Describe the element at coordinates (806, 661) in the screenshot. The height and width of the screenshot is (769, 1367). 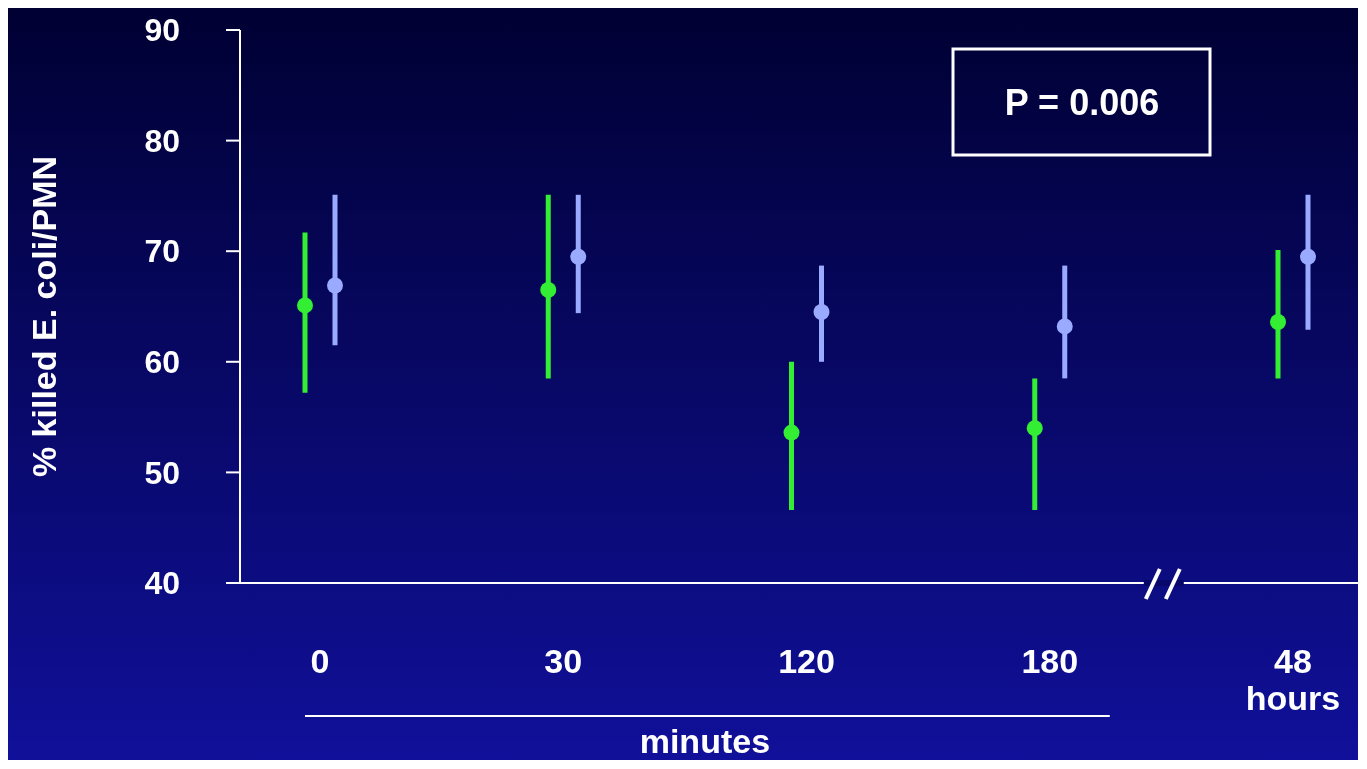
I see `x-tick-label: 120` at that location.